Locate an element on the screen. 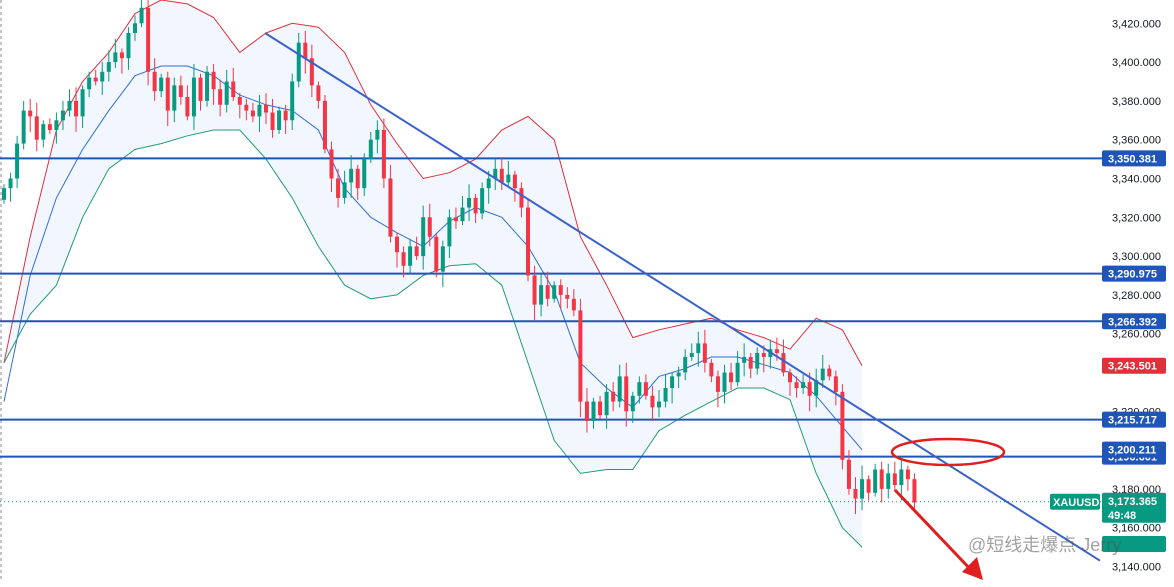 The height and width of the screenshot is (587, 1174). level-tag: 3,215.717 is located at coordinates (1132, 421).